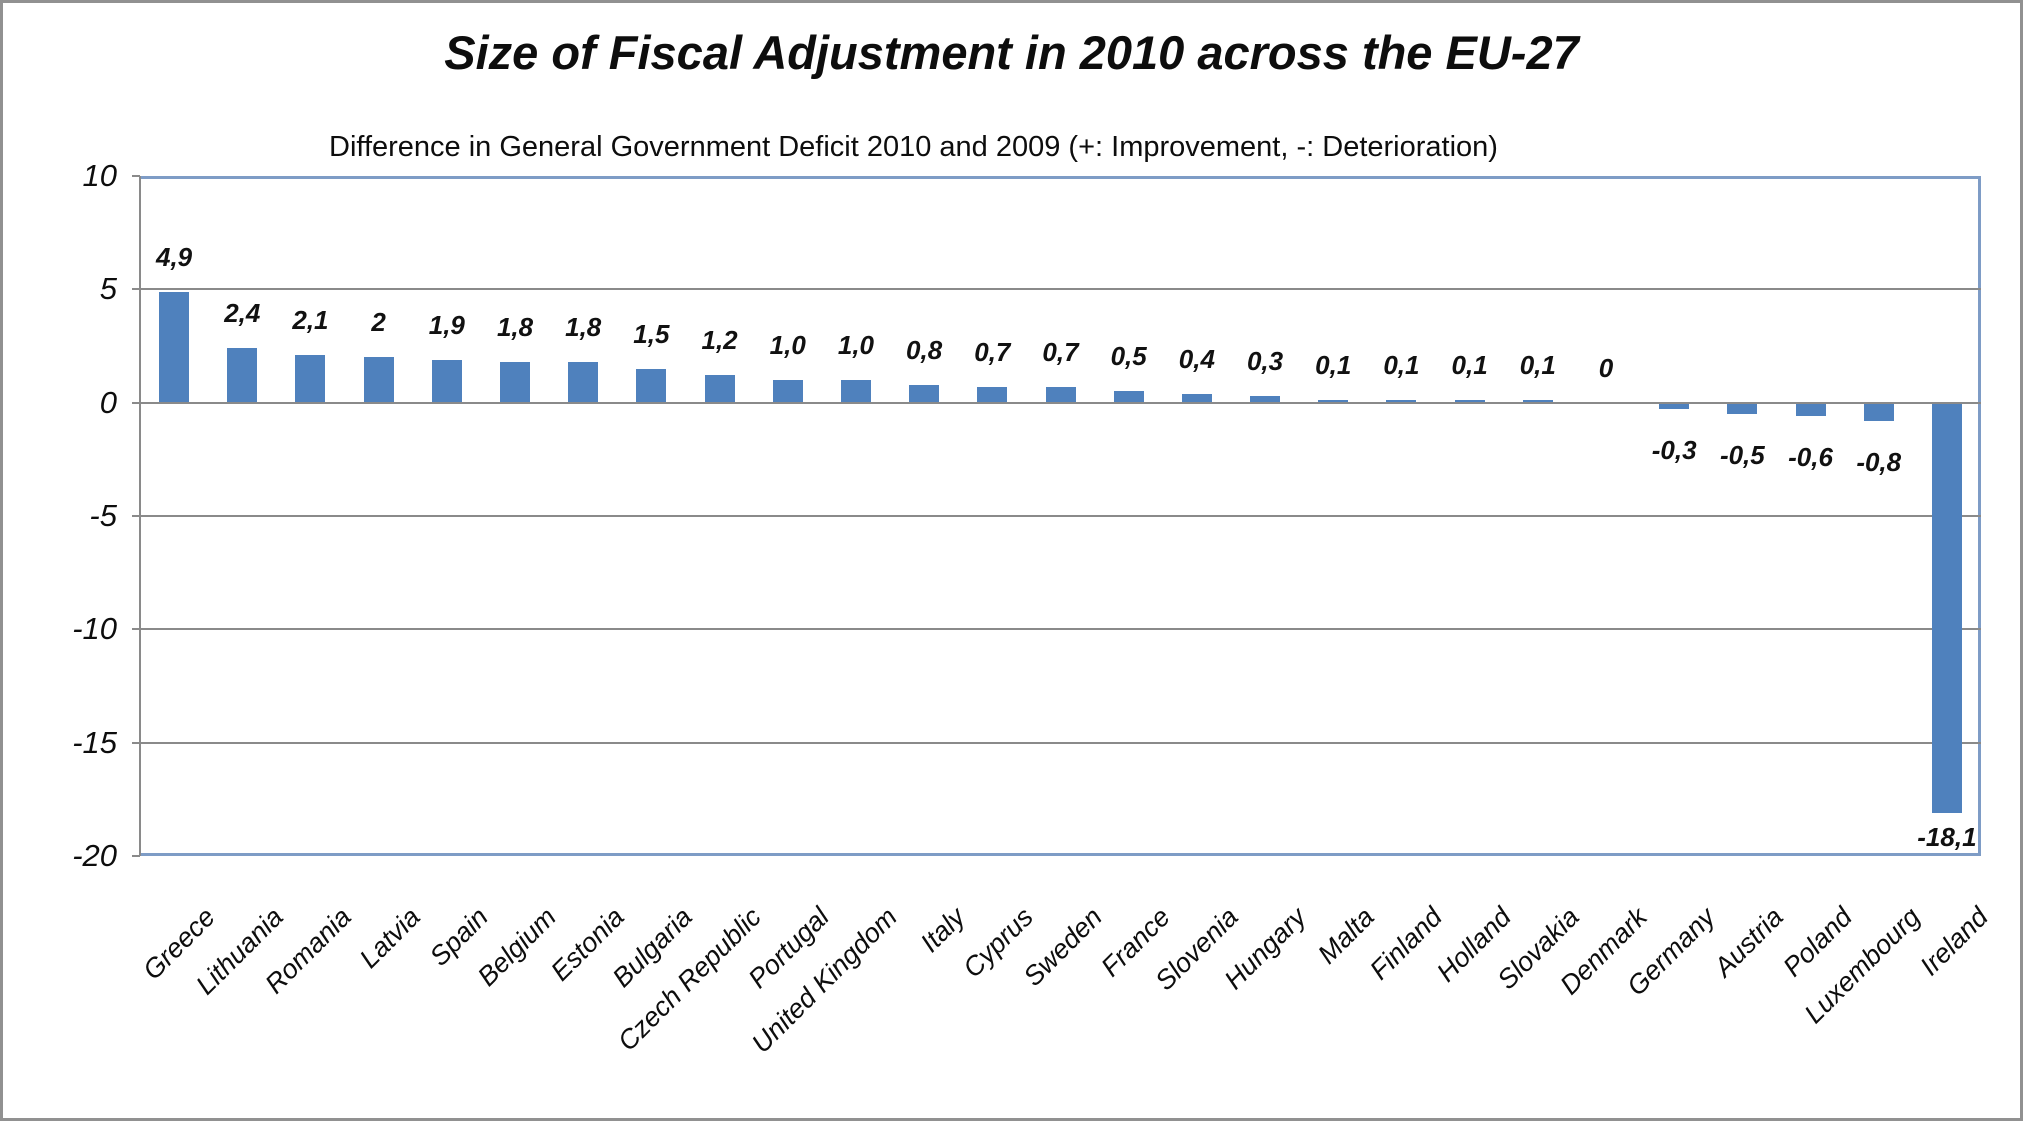 This screenshot has height=1121, width=2023. I want to click on bar-cyprus, so click(992, 394).